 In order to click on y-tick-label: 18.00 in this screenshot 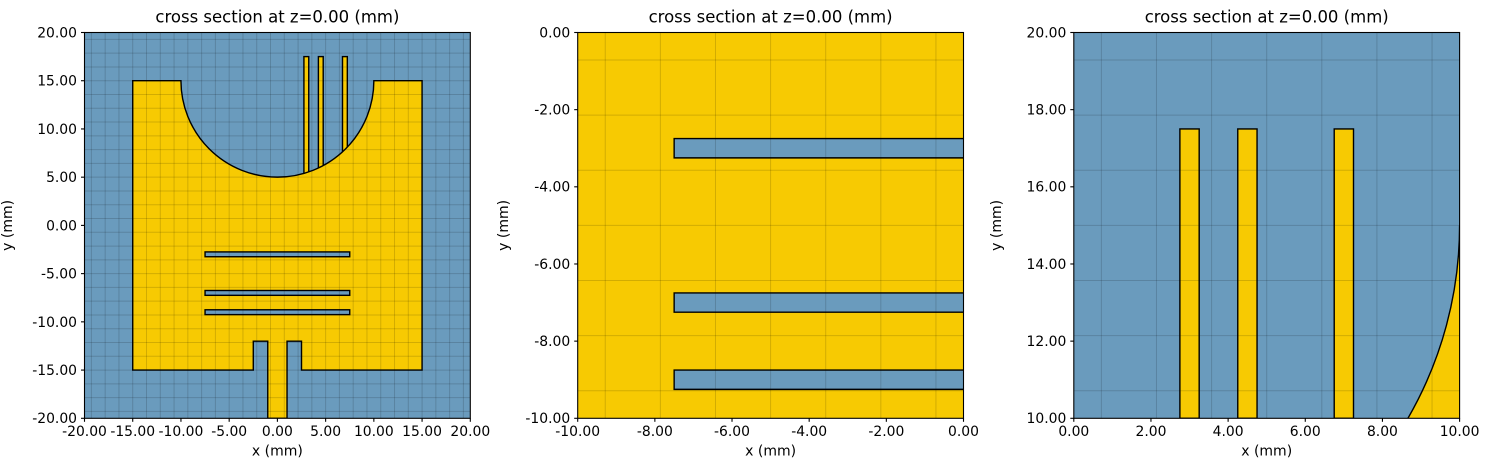, I will do `click(1047, 111)`.